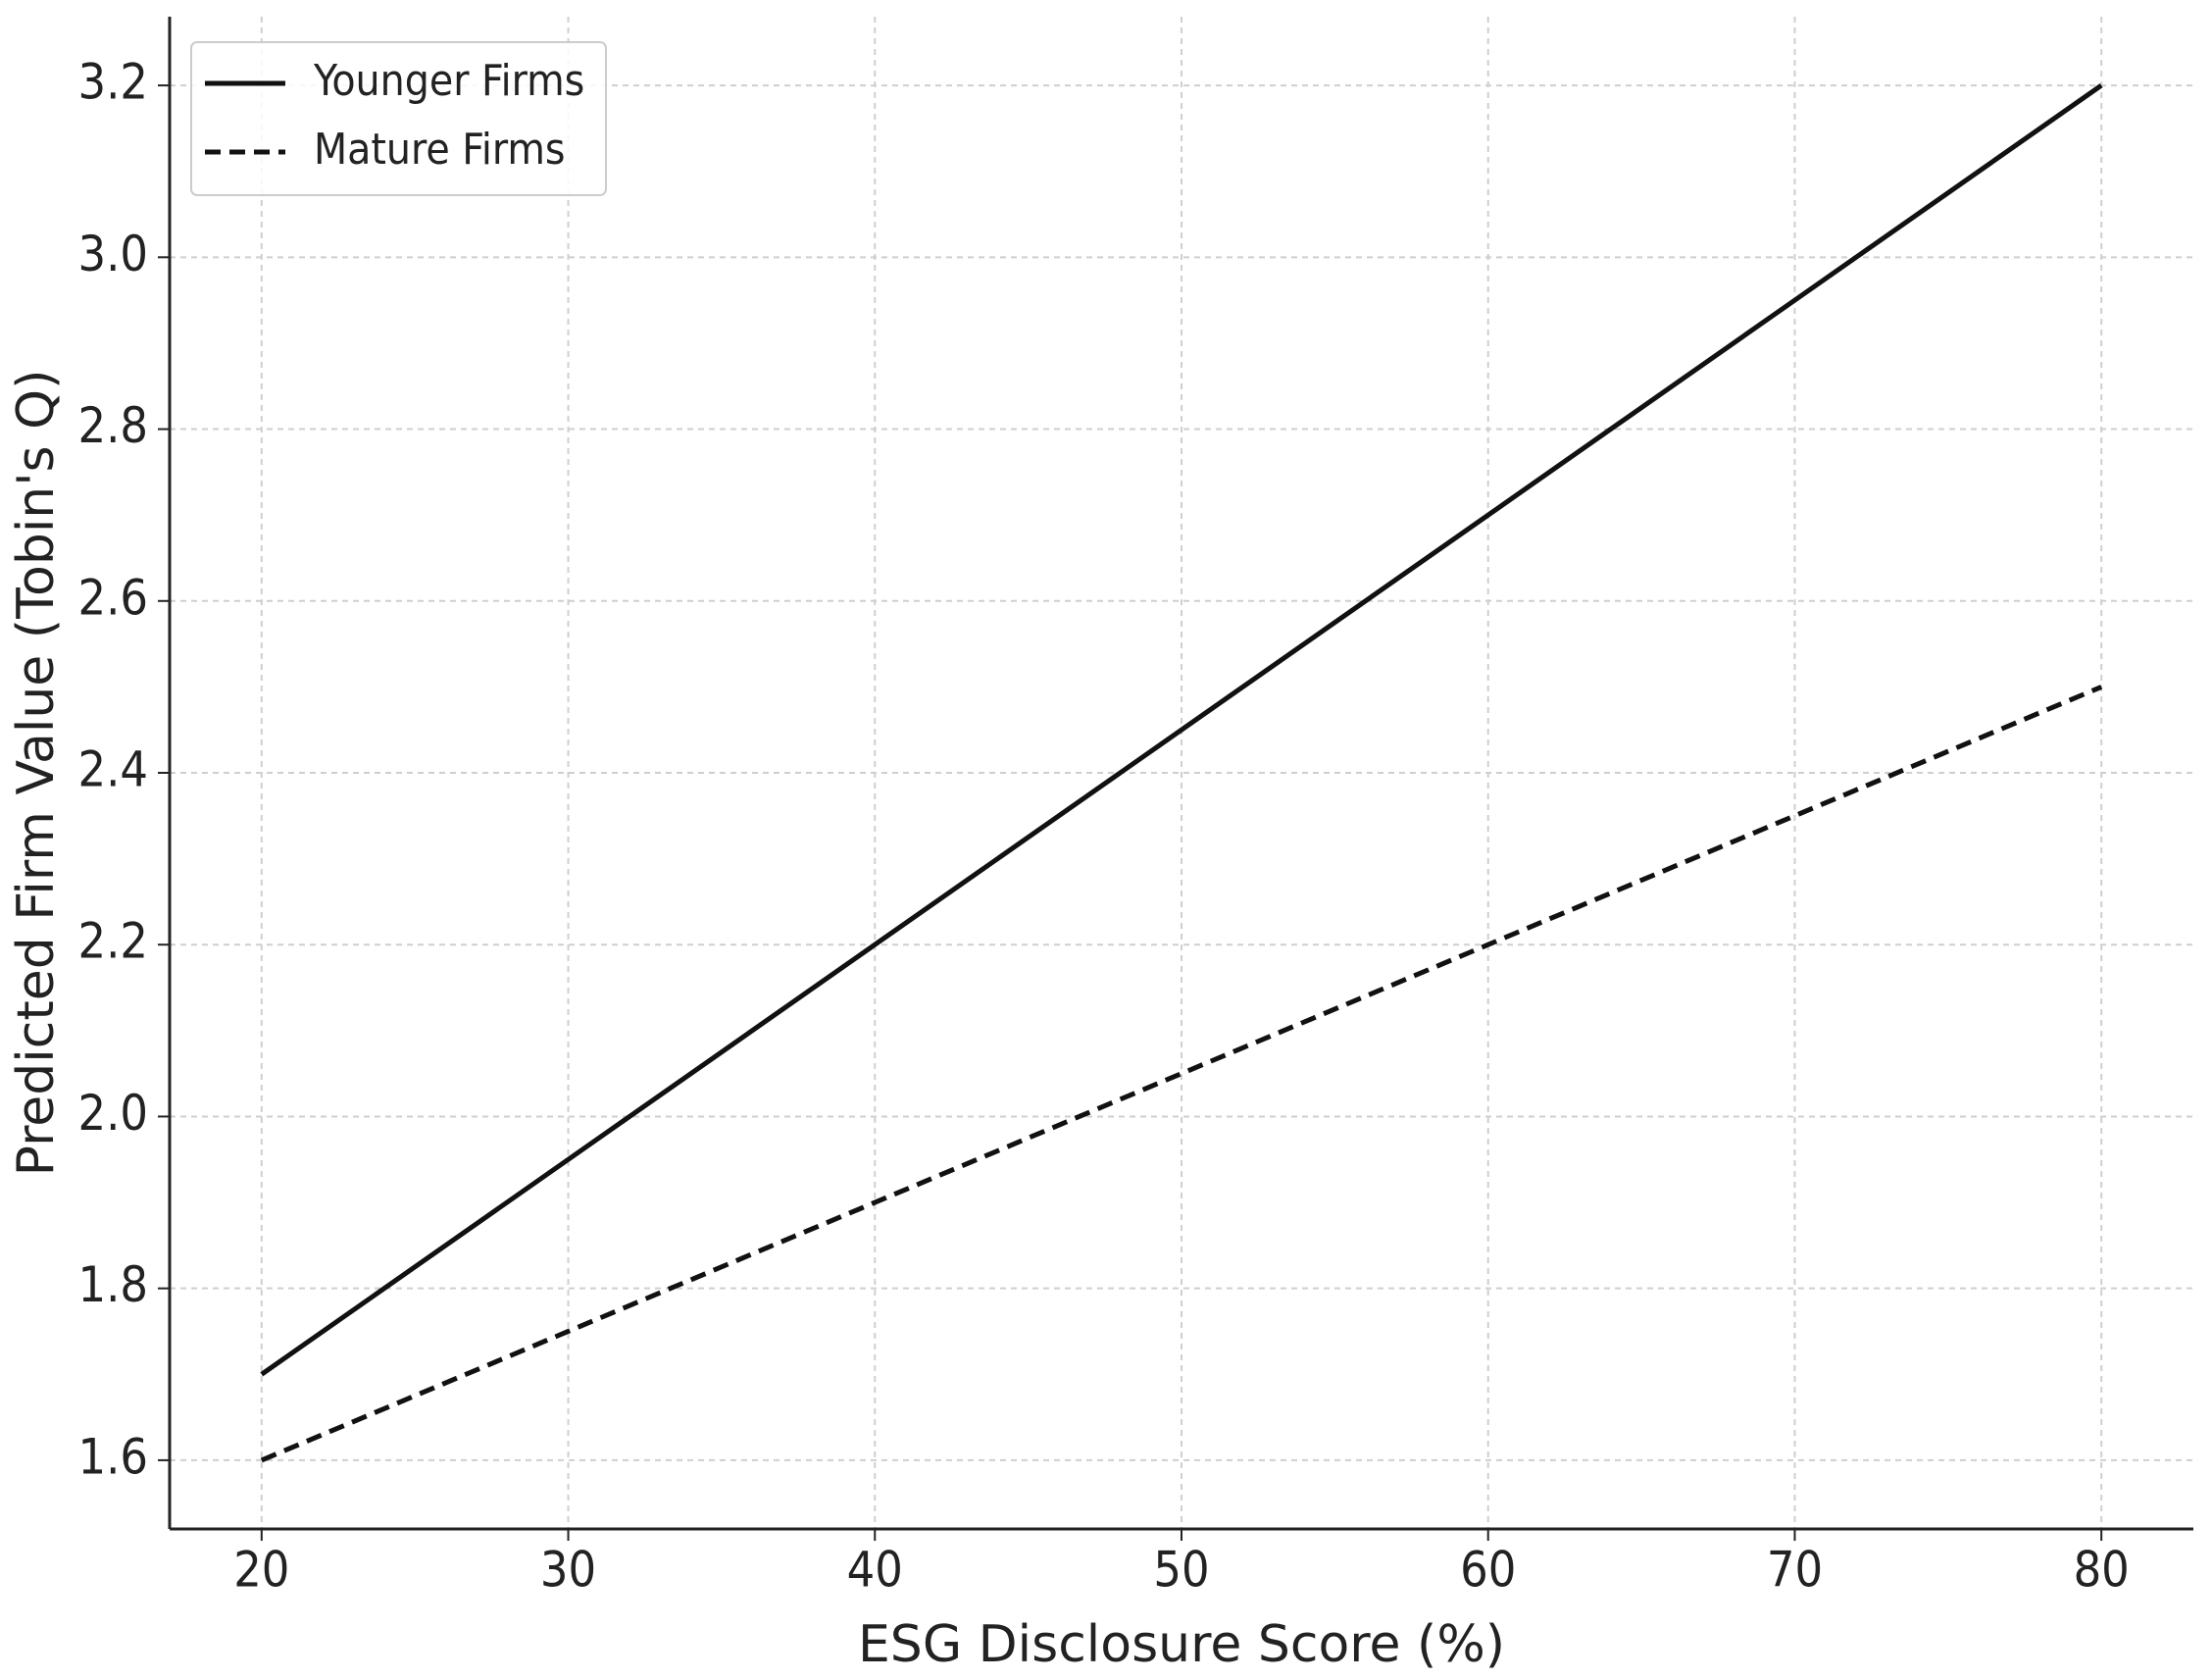  Describe the element at coordinates (113, 425) in the screenshot. I see `y-tick-label: 2.8` at that location.